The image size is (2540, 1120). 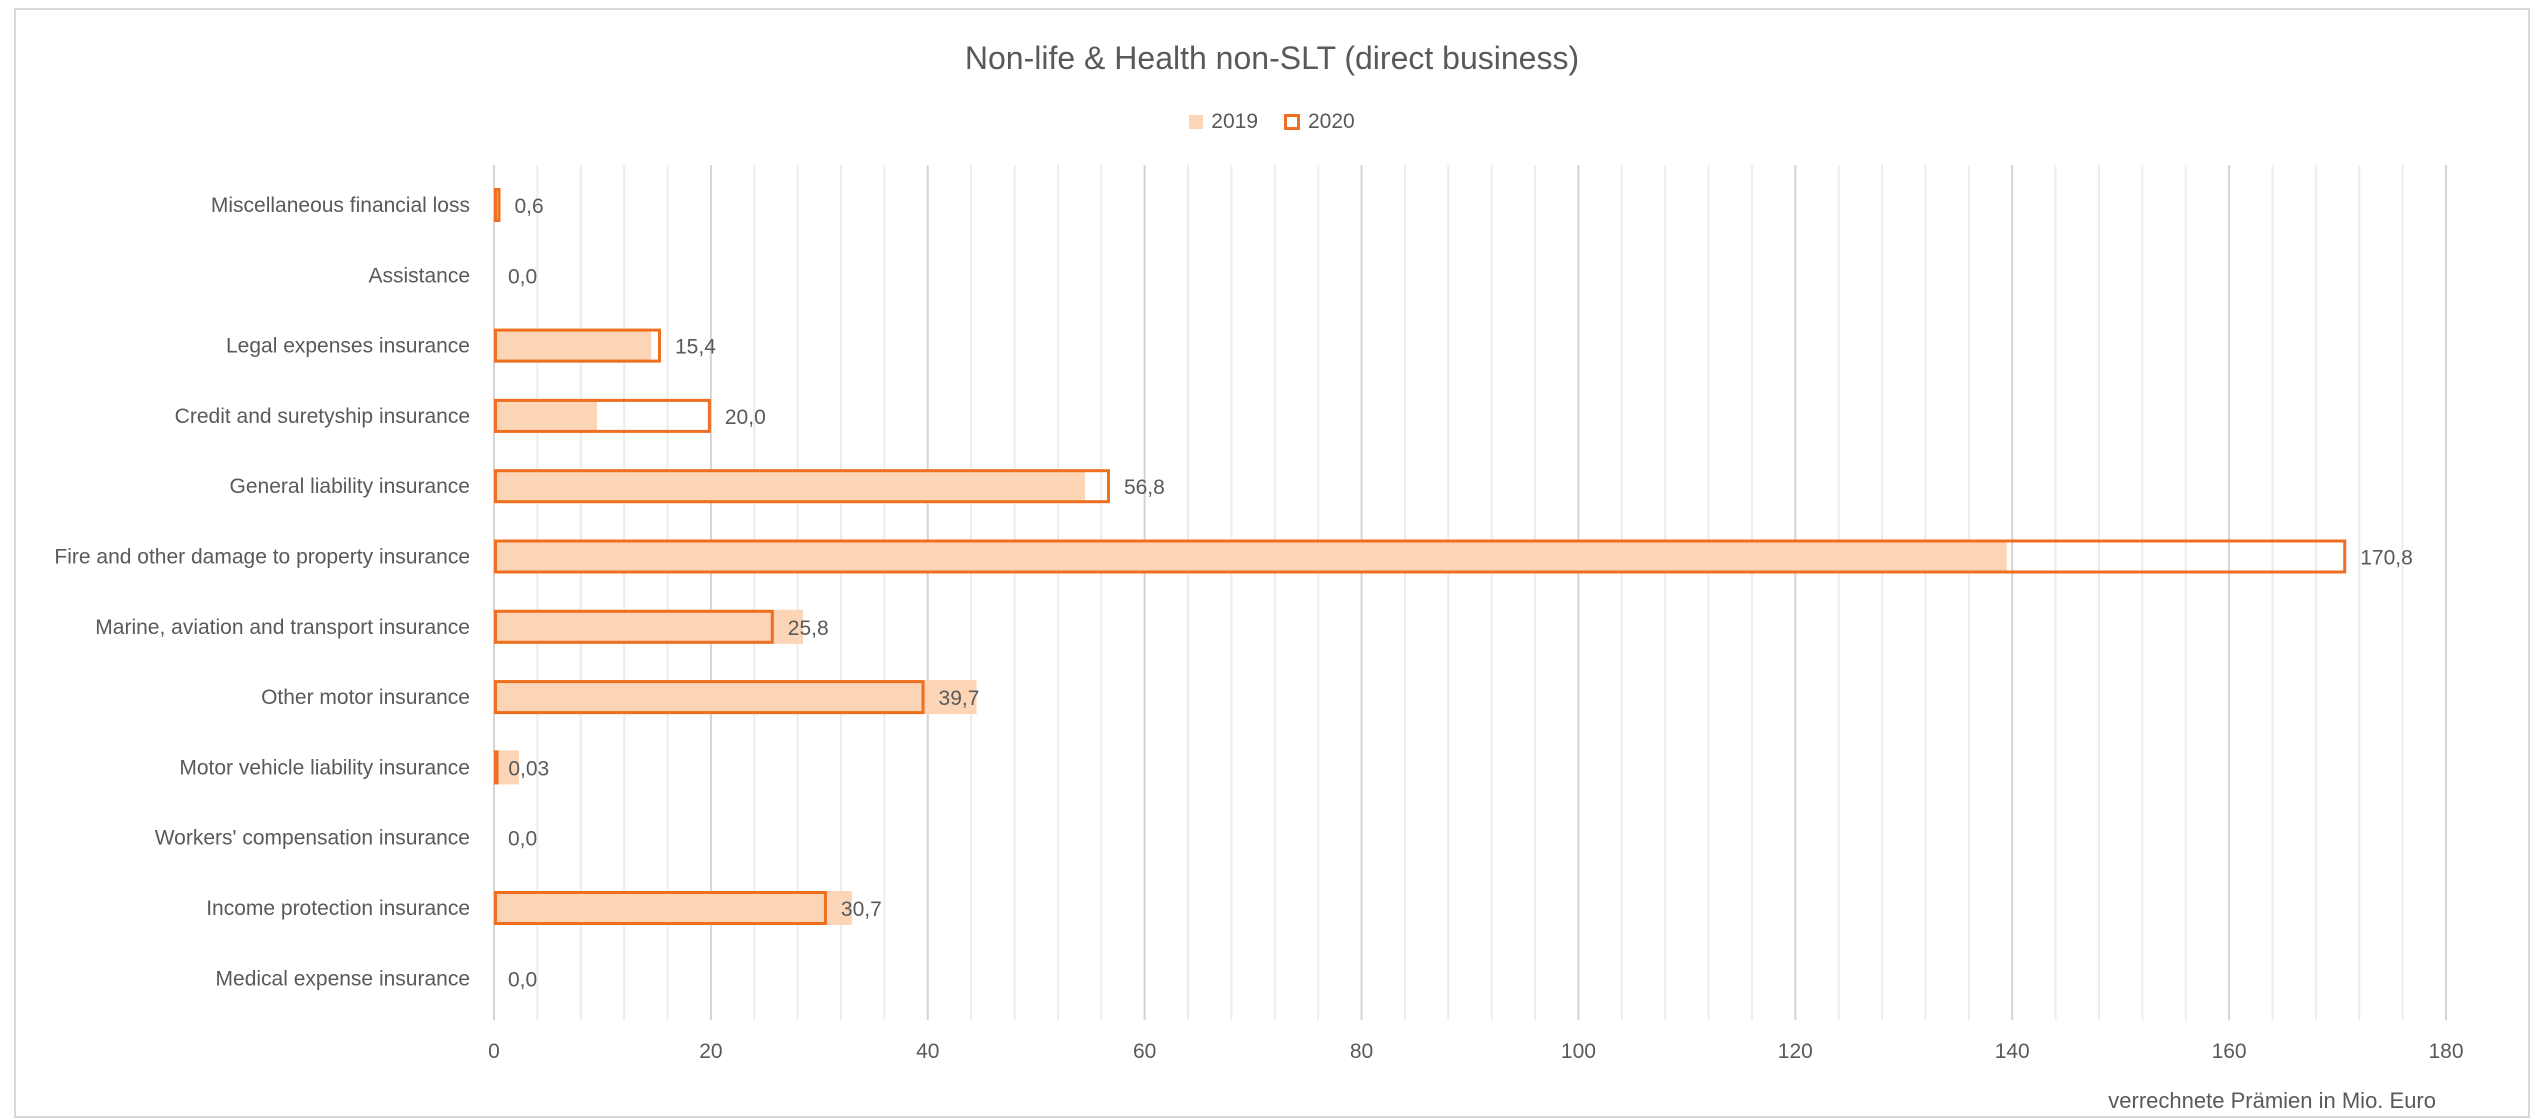 I want to click on legend-label-2020: 2020, so click(x=1331, y=121).